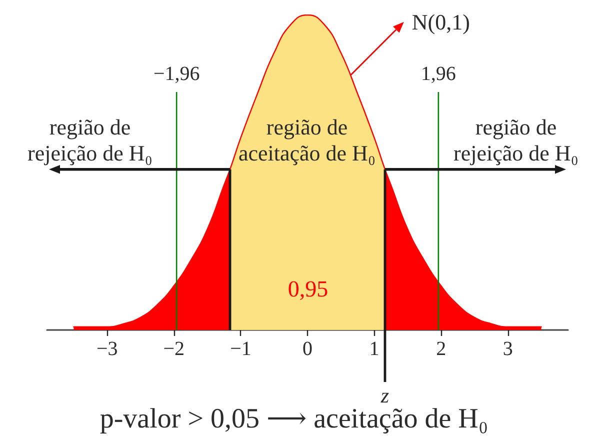  What do you see at coordinates (441, 349) in the screenshot?
I see `x-tick-label: 2` at bounding box center [441, 349].